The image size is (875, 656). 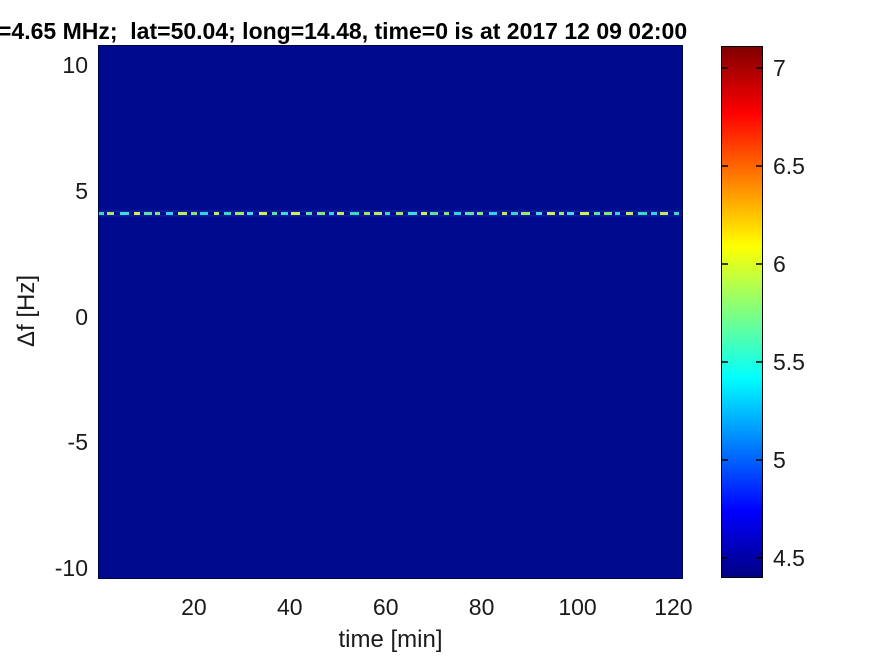 I want to click on colorbar-tick-label: 6, so click(x=779, y=263).